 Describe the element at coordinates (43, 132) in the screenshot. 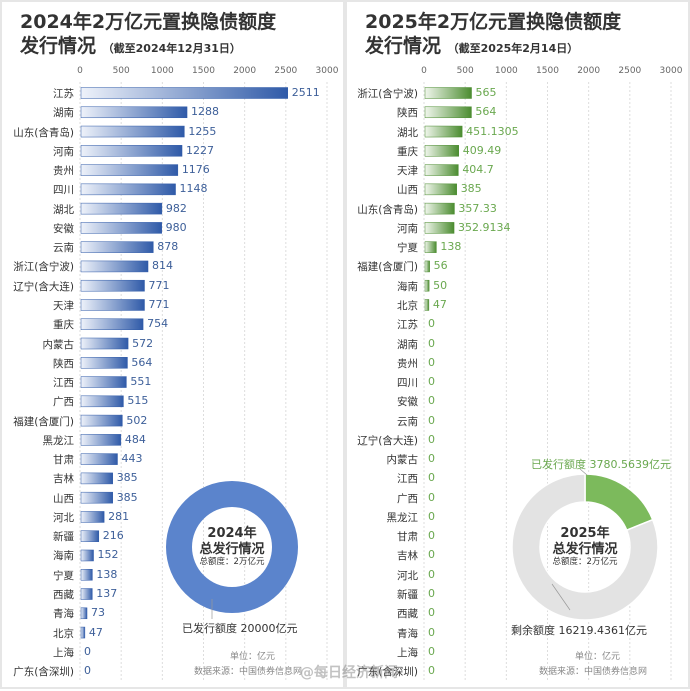

I see `category-label: 山东(含青岛)` at that location.